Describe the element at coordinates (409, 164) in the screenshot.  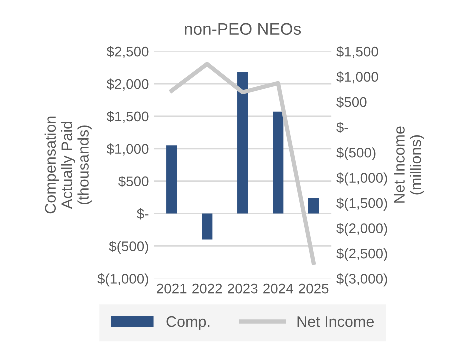
I see `y2-axis-title: Net Income (millions)` at that location.